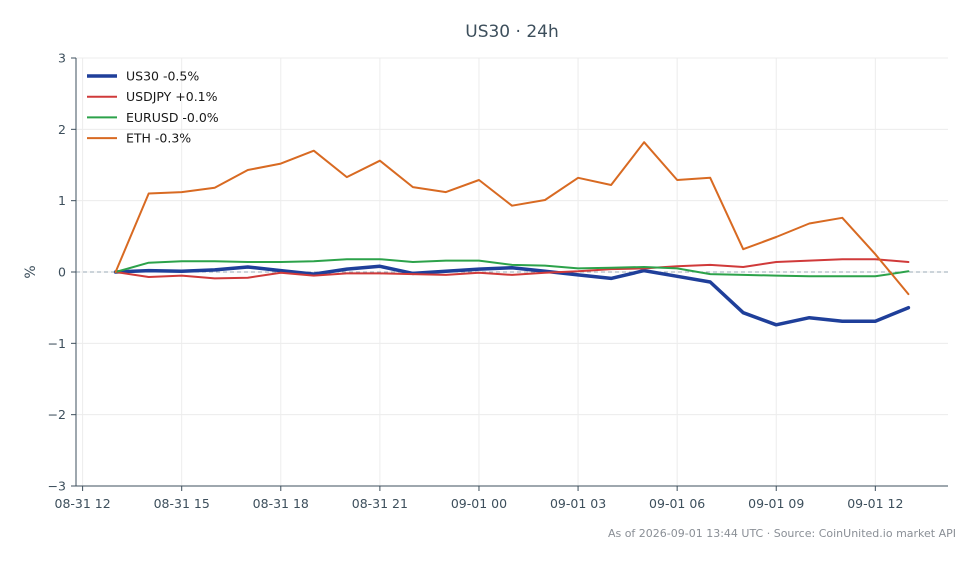 The height and width of the screenshot is (564, 980). I want to click on x-tick-label: 09-01 06, so click(677, 503).